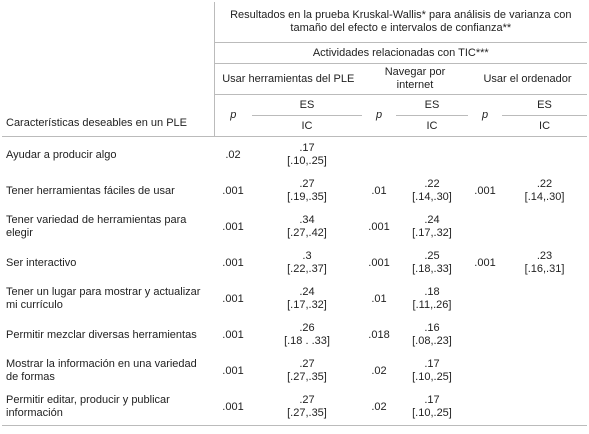  I want to click on es-value: .23, so click(544, 256).